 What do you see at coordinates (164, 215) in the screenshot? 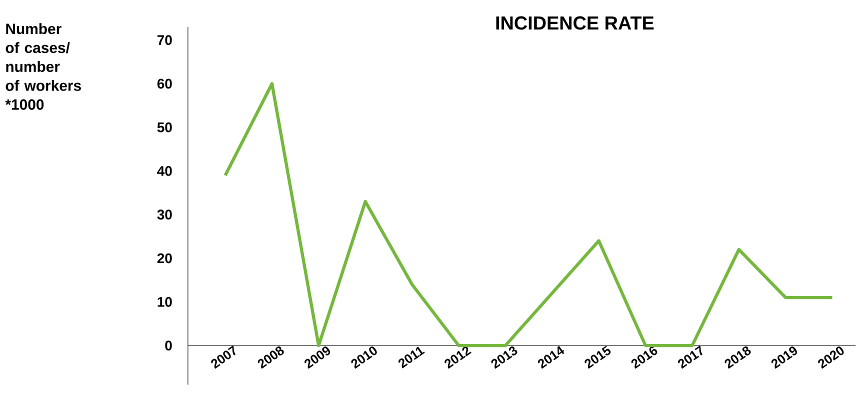
I see `y-tick-label: 30` at bounding box center [164, 215].